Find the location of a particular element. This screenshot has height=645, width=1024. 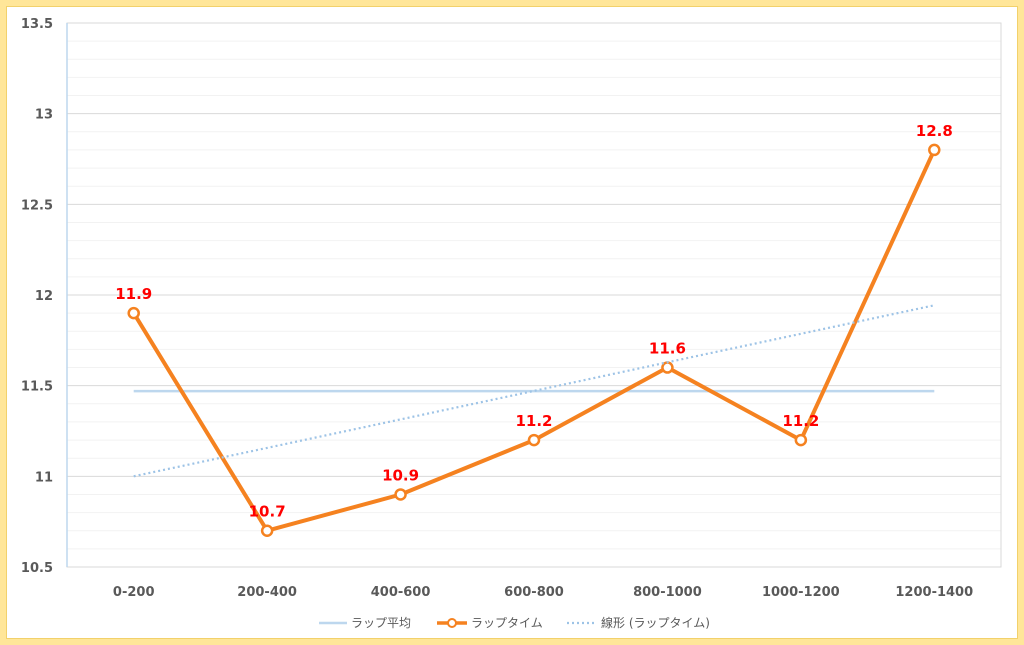

y-tick-label: 11.5 is located at coordinates (37, 387).